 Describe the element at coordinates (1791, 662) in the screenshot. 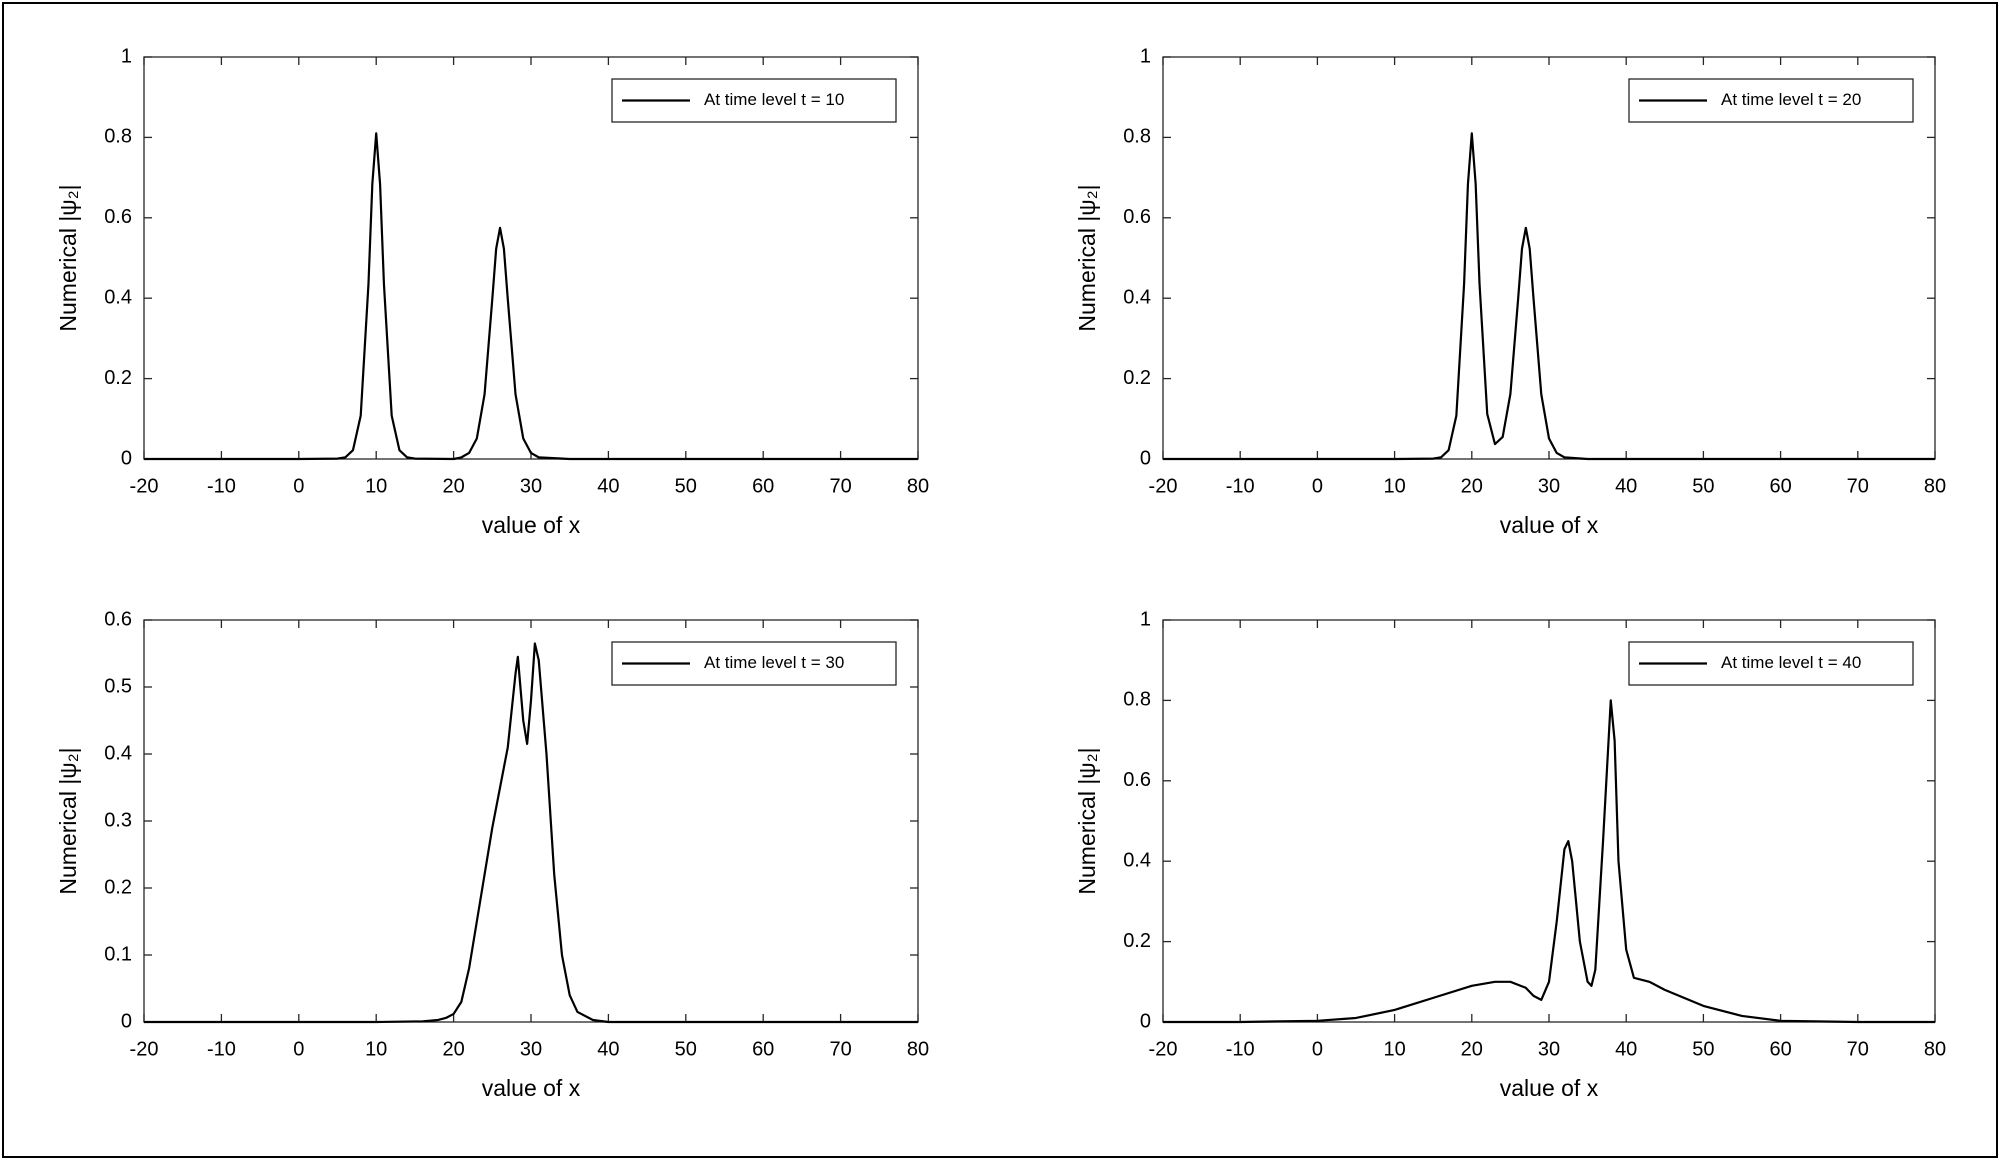

I see `legend-label: At time level t = 40` at that location.